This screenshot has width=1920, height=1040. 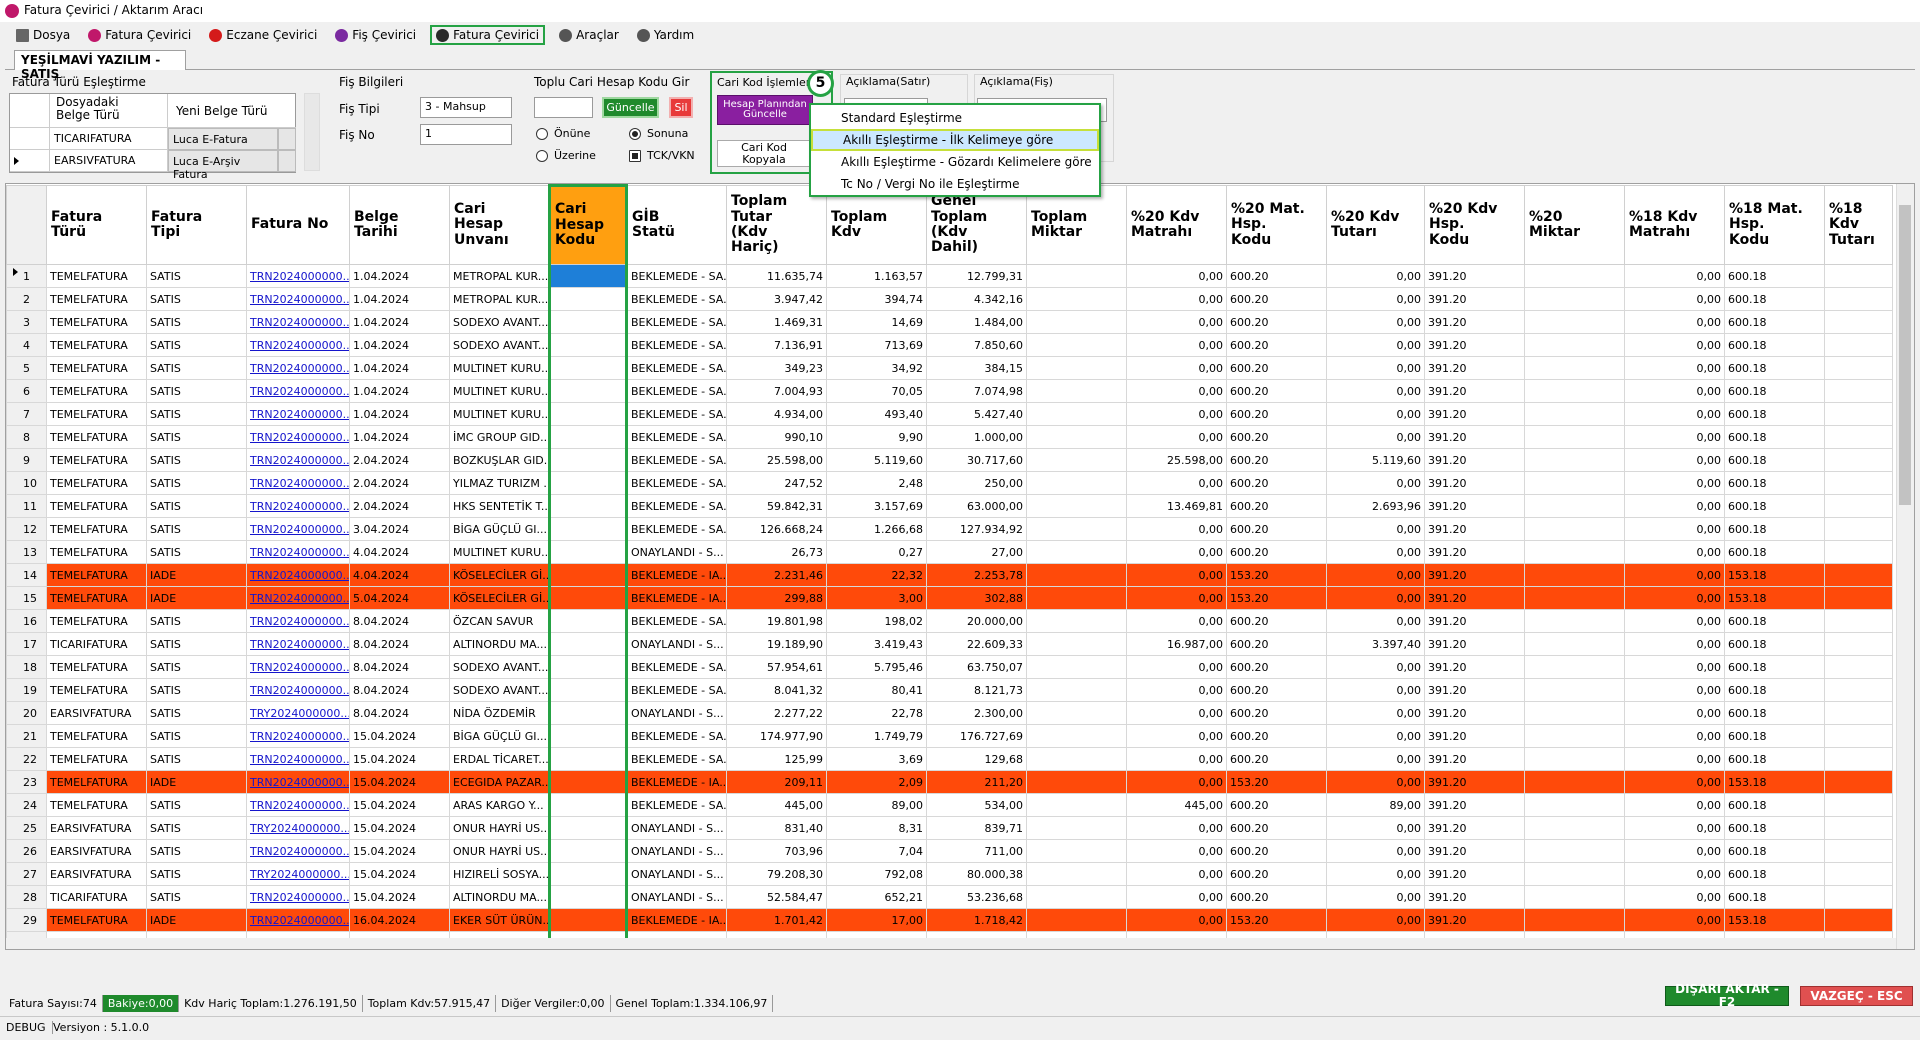 I want to click on grid-cell: 2,48, so click(x=877, y=483).